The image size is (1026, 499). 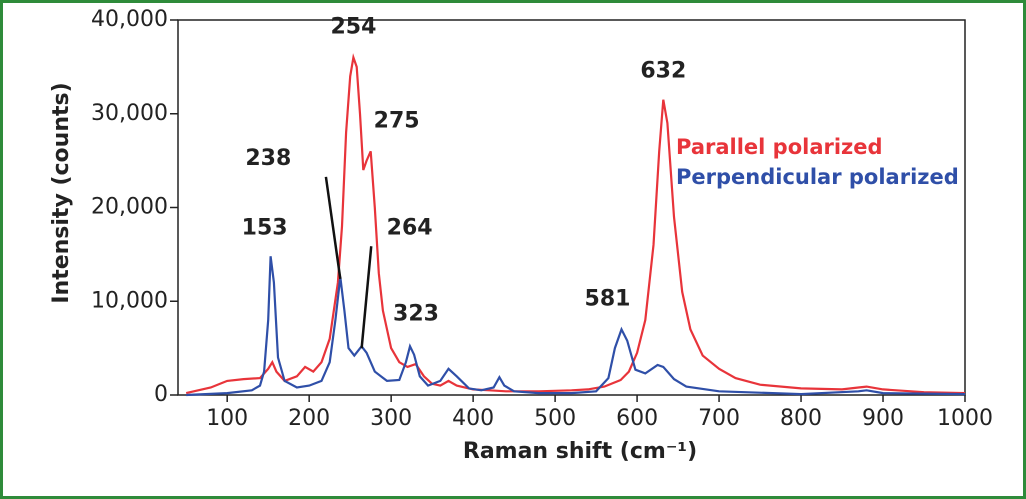 I want to click on x-tick-label: 200, so click(x=309, y=418).